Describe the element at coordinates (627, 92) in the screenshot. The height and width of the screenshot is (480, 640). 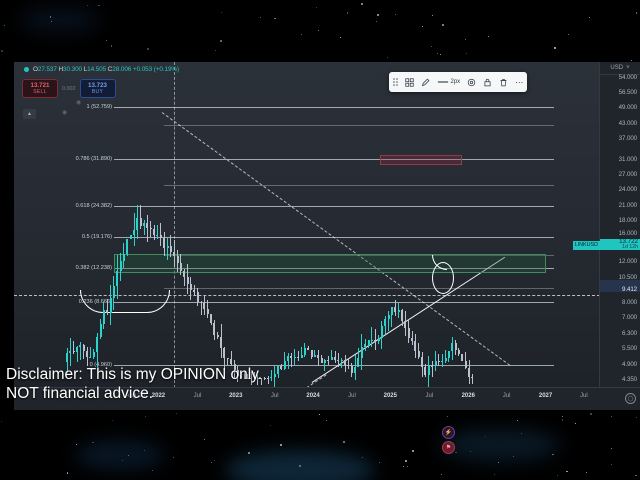
I see `price-tick: 56.500` at that location.